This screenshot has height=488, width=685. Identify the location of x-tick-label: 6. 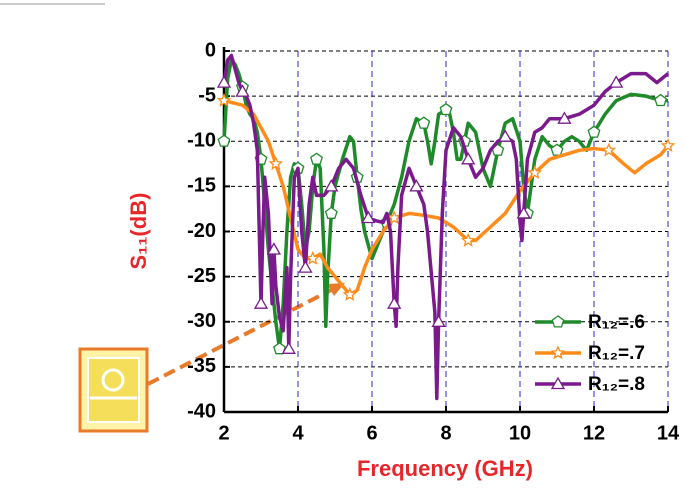
(371, 433).